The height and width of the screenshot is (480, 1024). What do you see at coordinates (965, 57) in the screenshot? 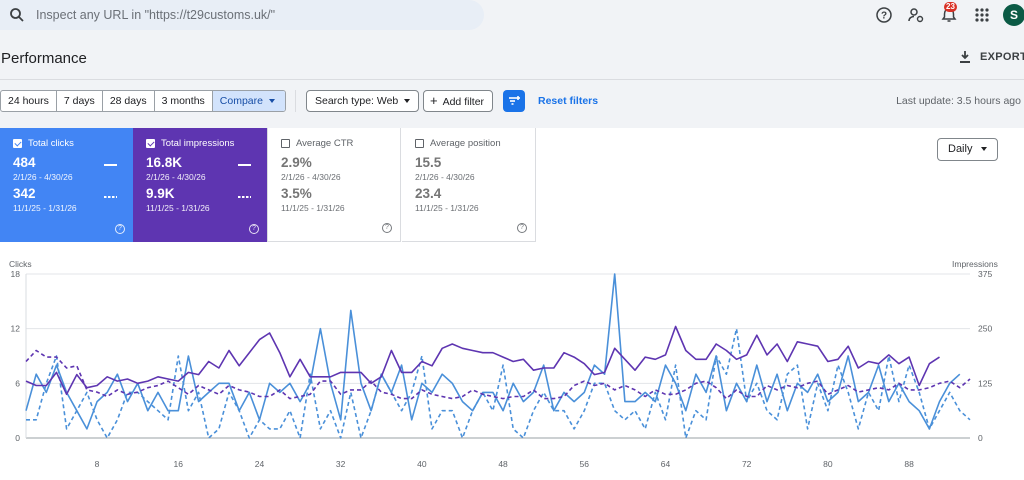
I see `download-icon` at bounding box center [965, 57].